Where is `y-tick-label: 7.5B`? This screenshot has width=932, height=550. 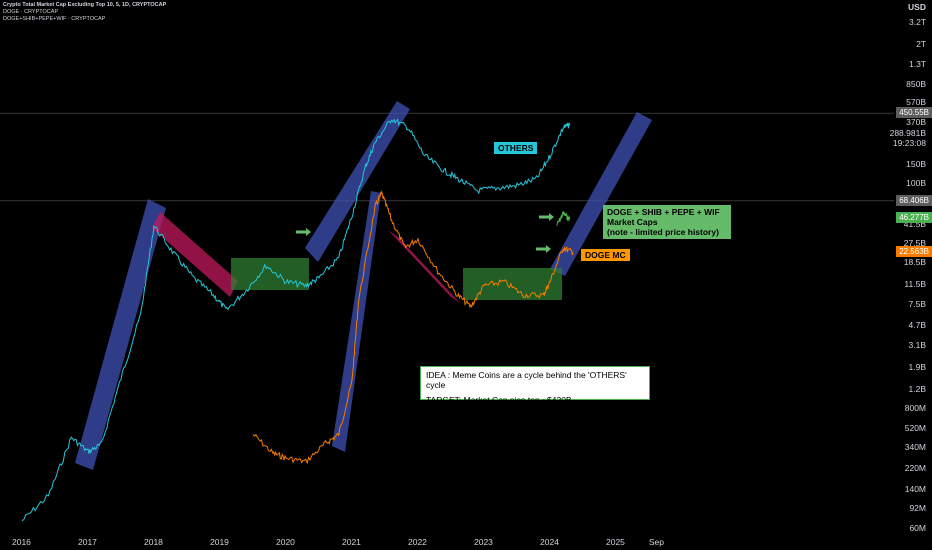 y-tick-label: 7.5B is located at coordinates (917, 303).